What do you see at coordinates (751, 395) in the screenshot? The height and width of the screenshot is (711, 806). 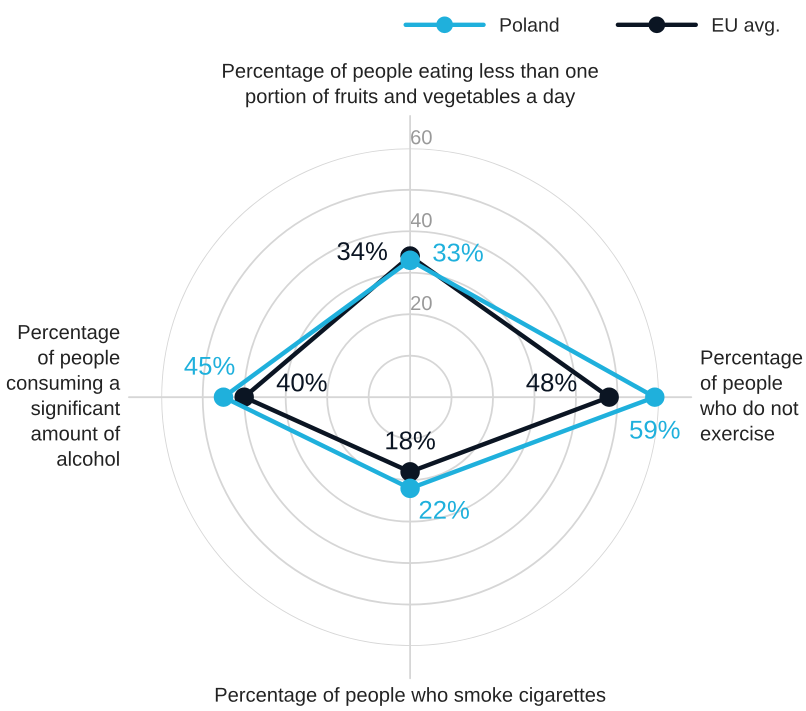 I see `spoke-label: Percentage of people who do not exercise` at bounding box center [751, 395].